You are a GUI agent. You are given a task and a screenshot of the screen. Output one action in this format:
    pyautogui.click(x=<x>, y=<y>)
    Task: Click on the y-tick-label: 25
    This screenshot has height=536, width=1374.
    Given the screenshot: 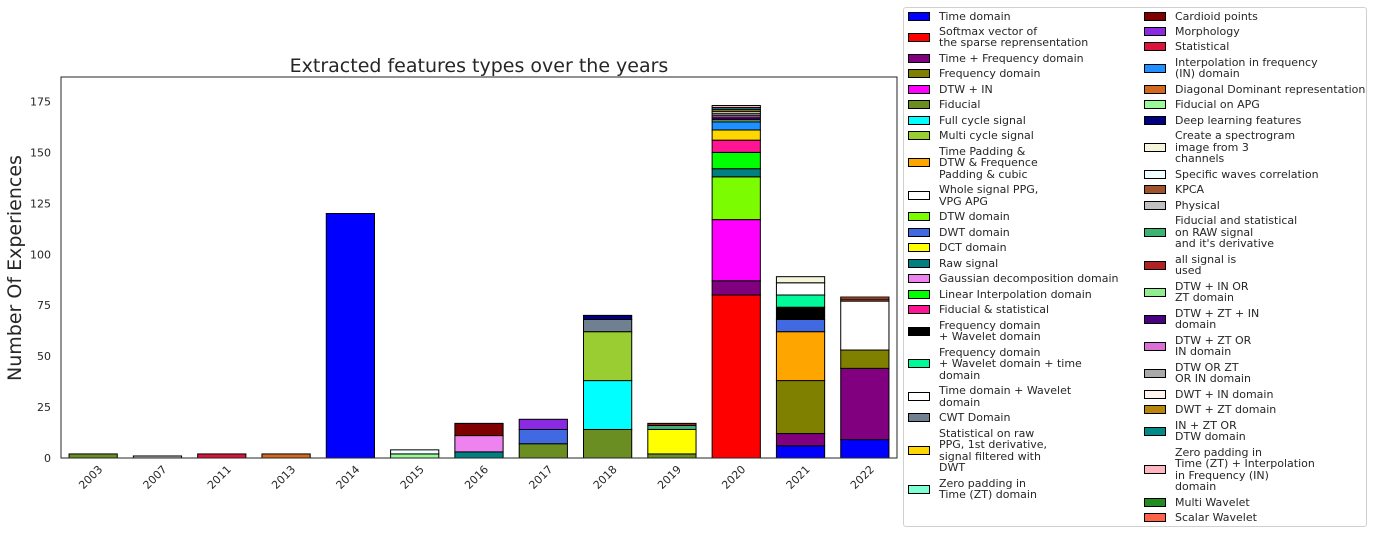 What is the action you would take?
    pyautogui.click(x=44, y=407)
    